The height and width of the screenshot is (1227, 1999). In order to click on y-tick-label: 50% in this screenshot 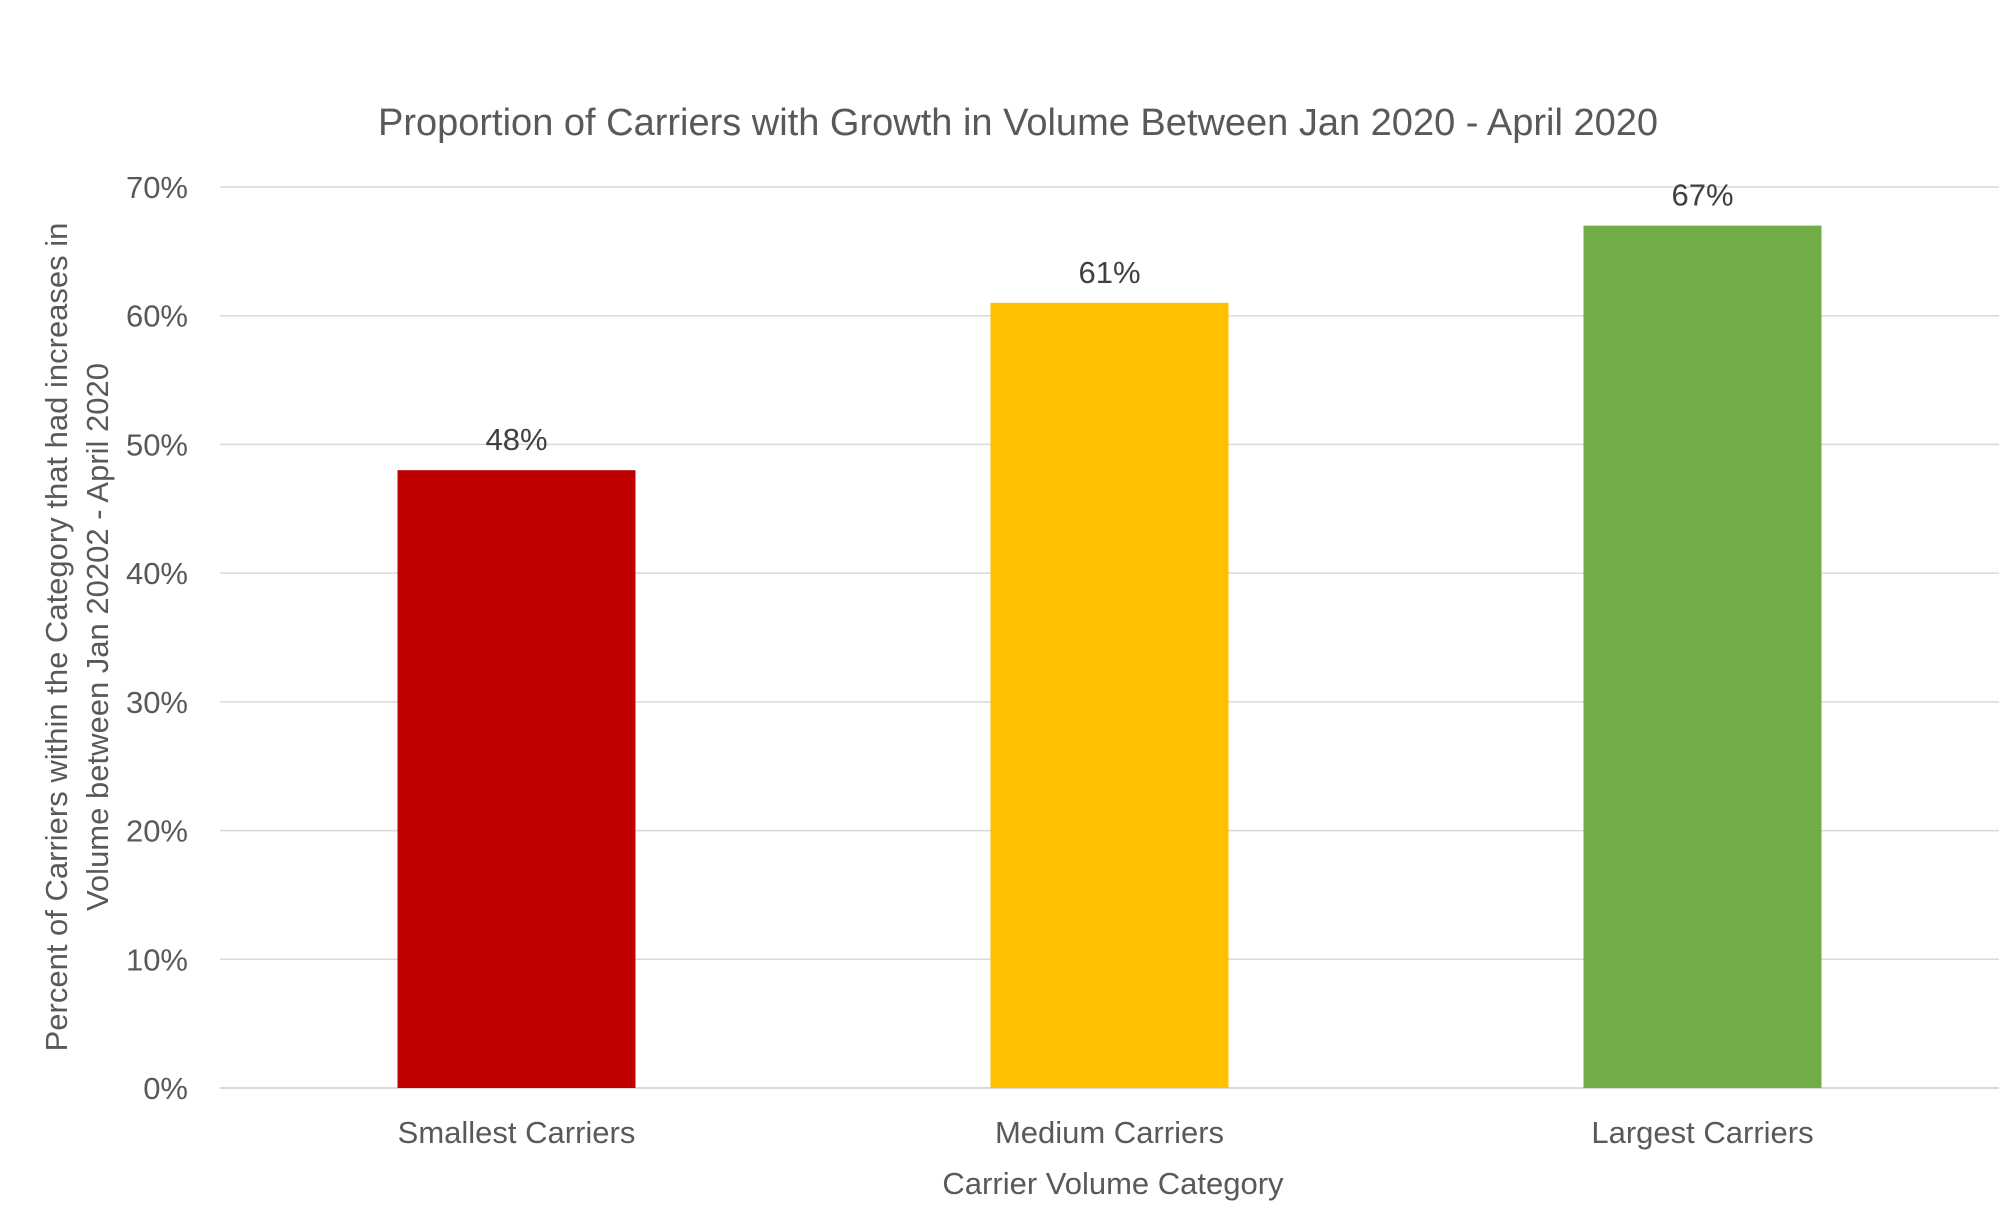, I will do `click(157, 444)`.